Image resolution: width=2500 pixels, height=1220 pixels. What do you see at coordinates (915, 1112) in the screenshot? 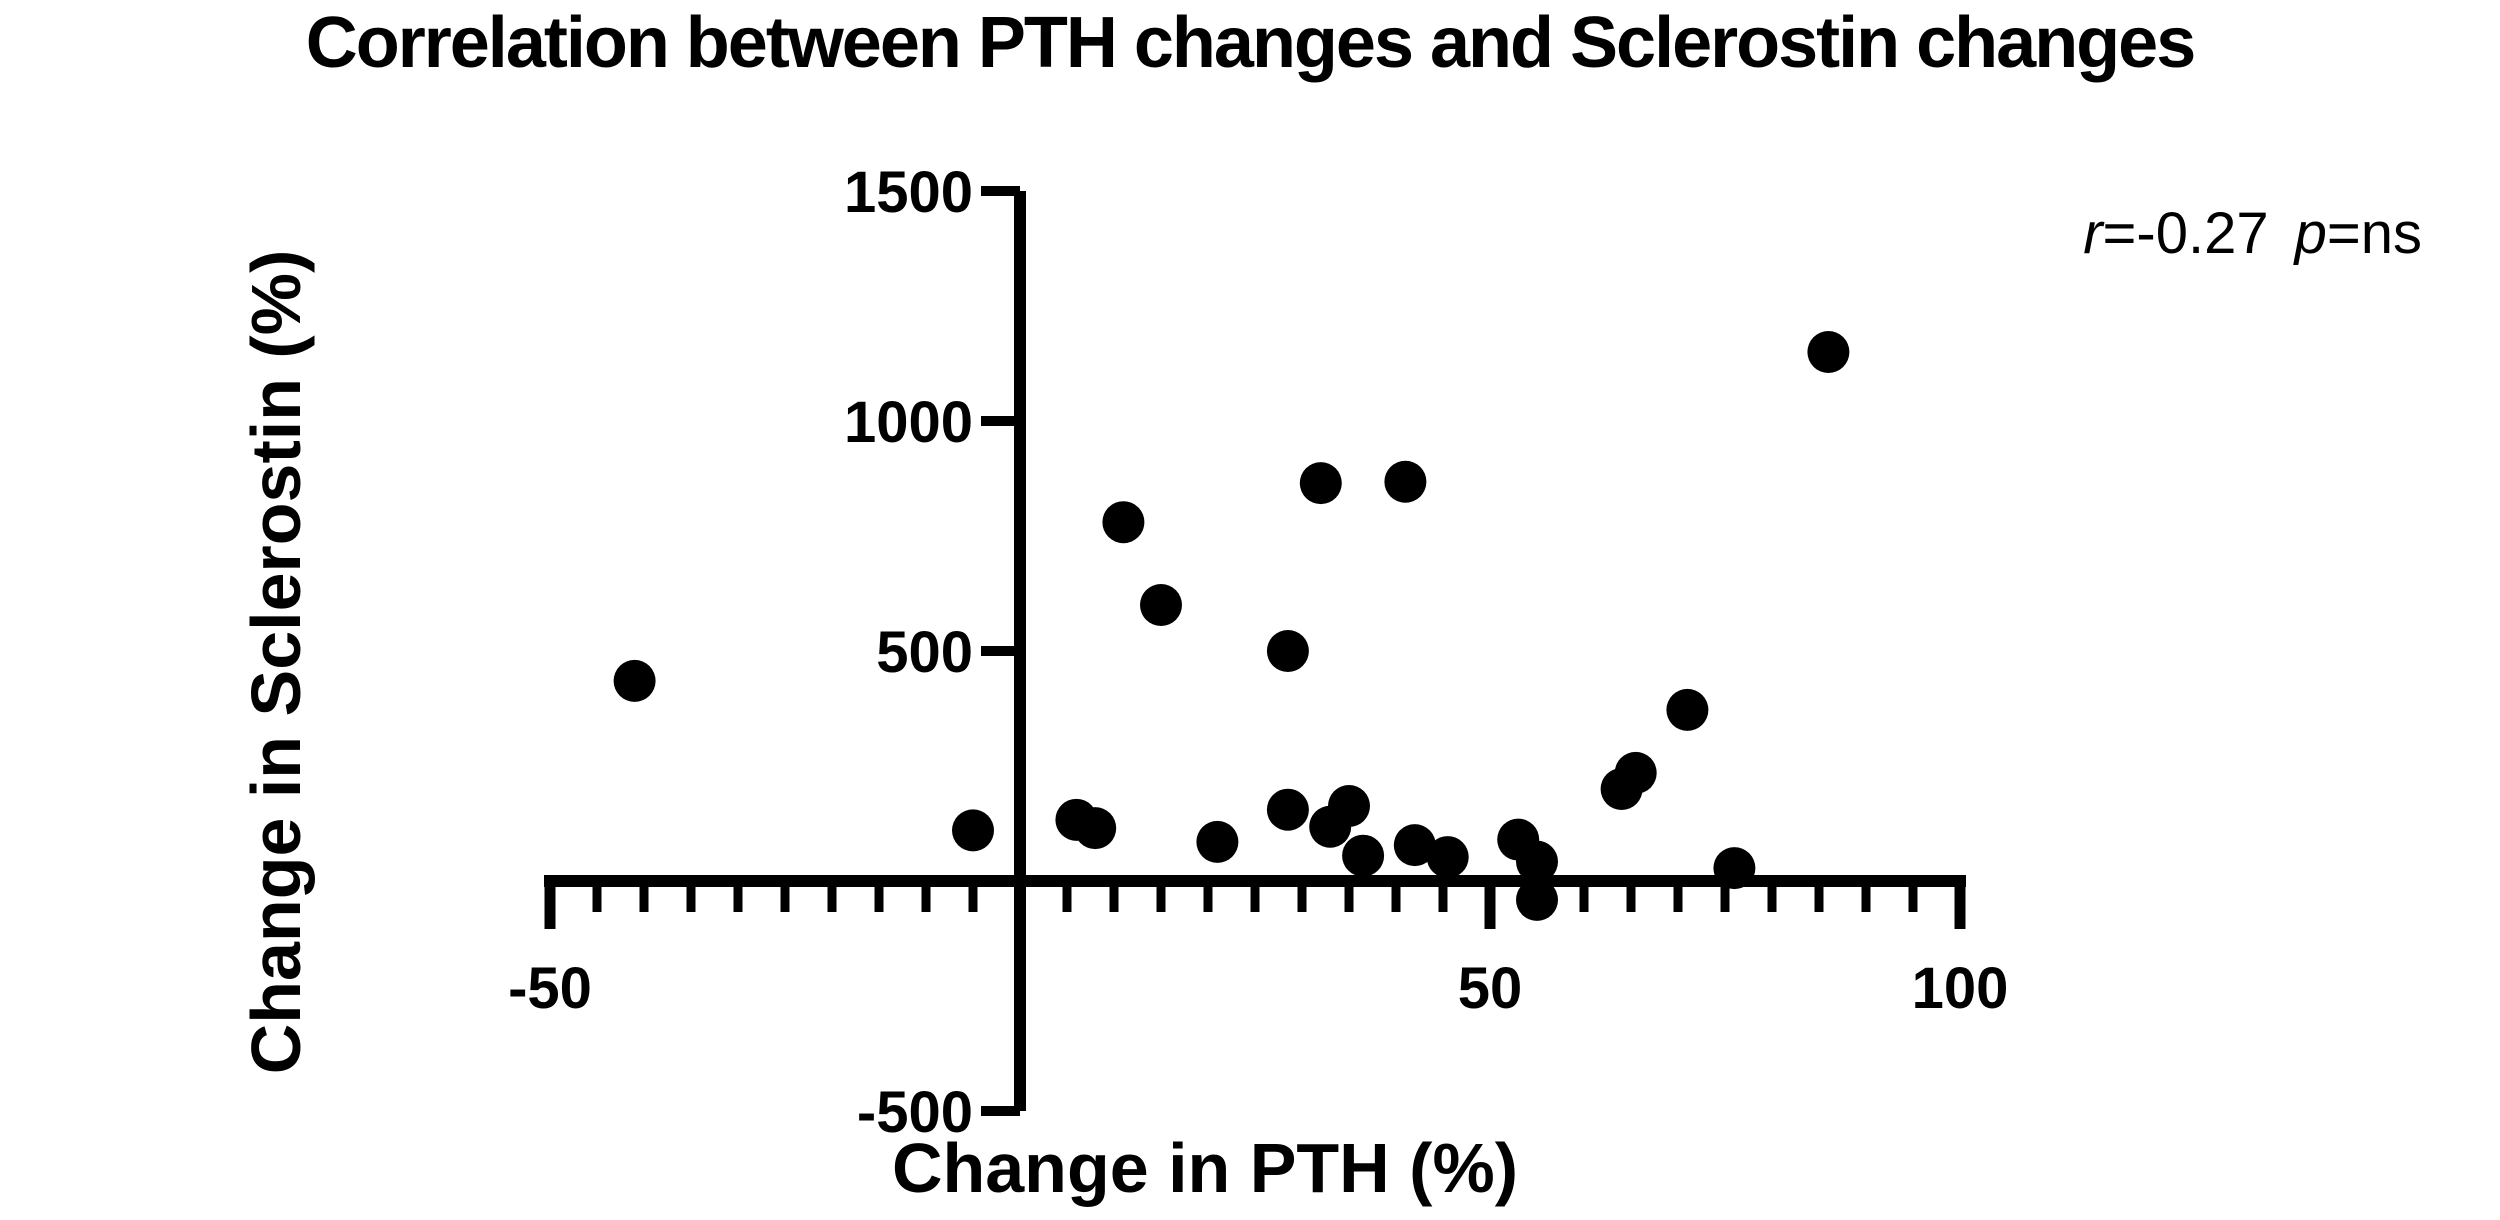
I see `y-tick-label: -500` at bounding box center [915, 1112].